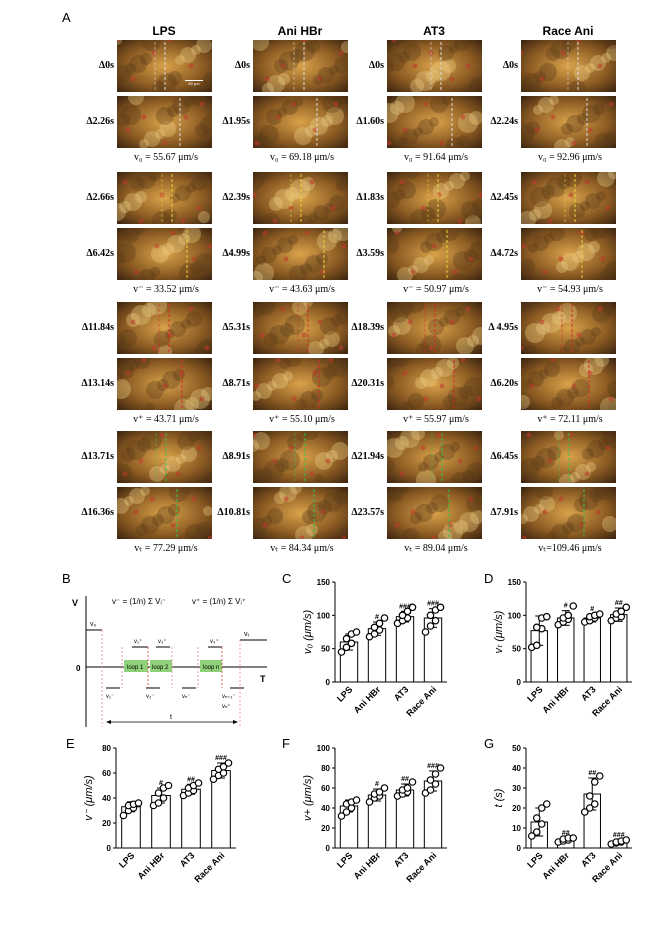 This screenshot has height=939, width=650. Describe the element at coordinates (302, 157) in the screenshot. I see `velocity-label: v₀ = 69.18 μm/s` at that location.